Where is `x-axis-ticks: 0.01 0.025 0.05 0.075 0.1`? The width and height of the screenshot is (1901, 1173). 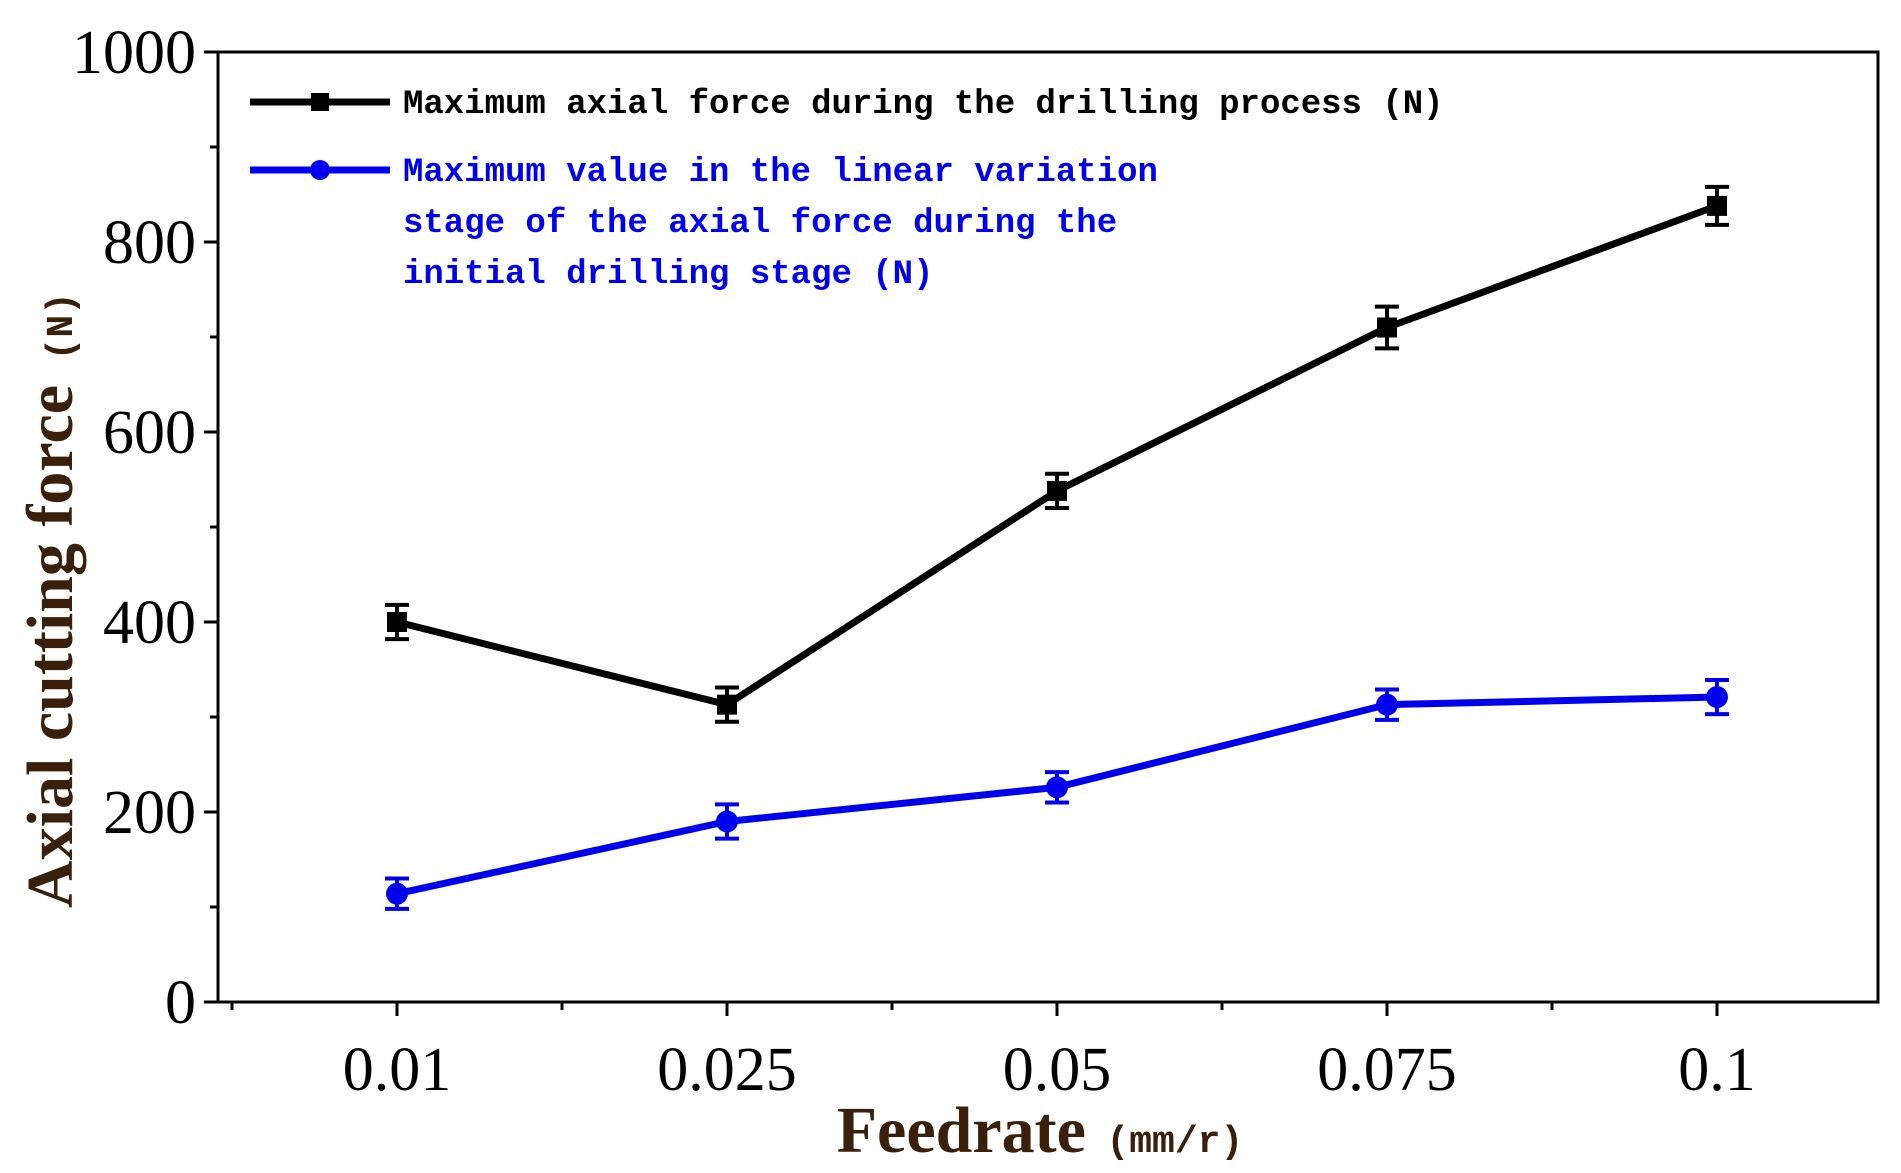
x-axis-ticks: 0.01 0.025 0.05 0.075 0.1 is located at coordinates (993, 1053).